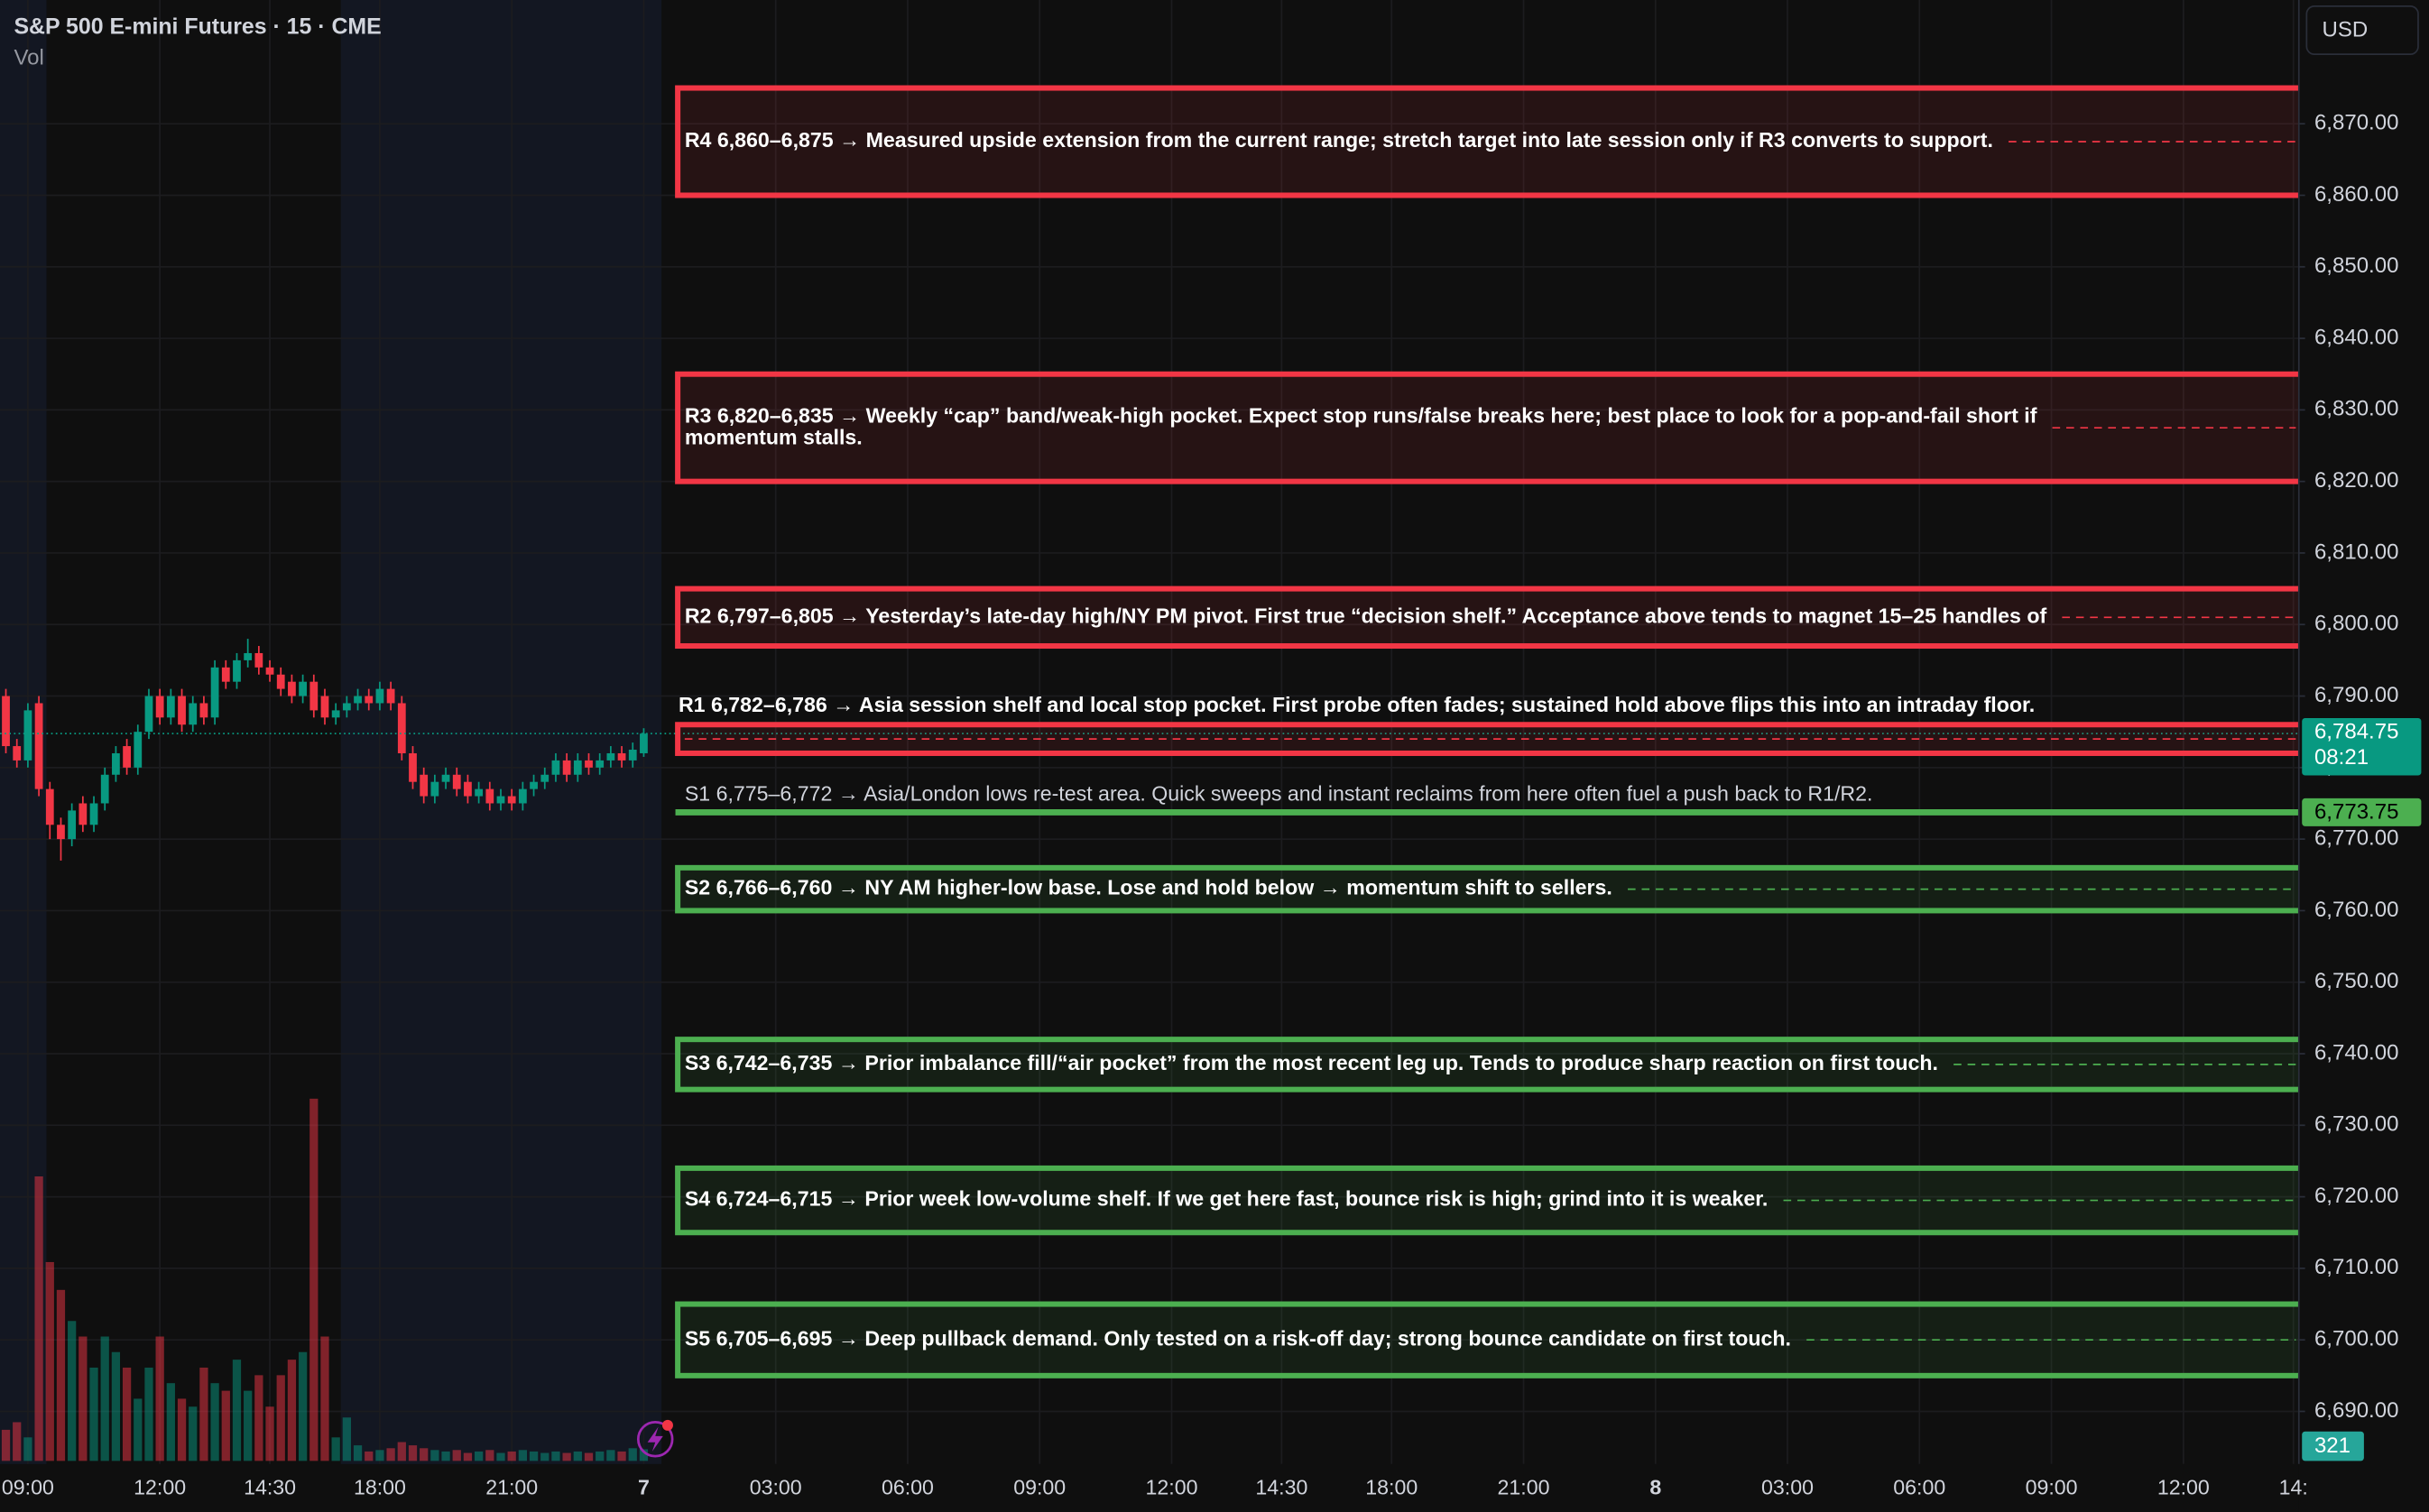  What do you see at coordinates (2356, 695) in the screenshot?
I see `y-tick-label: 6,790.00` at bounding box center [2356, 695].